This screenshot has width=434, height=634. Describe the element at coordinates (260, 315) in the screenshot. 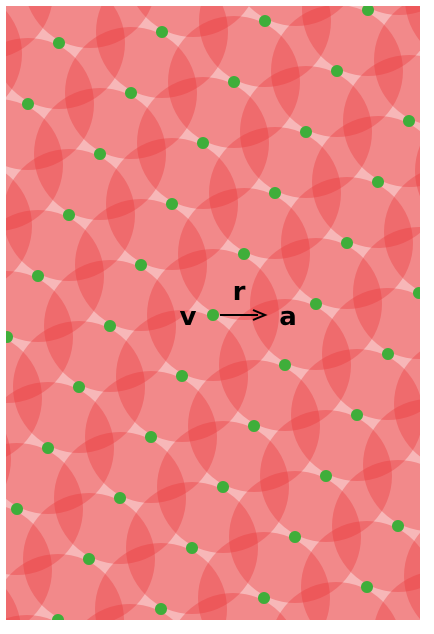

I see `vector-arrow-head` at that location.